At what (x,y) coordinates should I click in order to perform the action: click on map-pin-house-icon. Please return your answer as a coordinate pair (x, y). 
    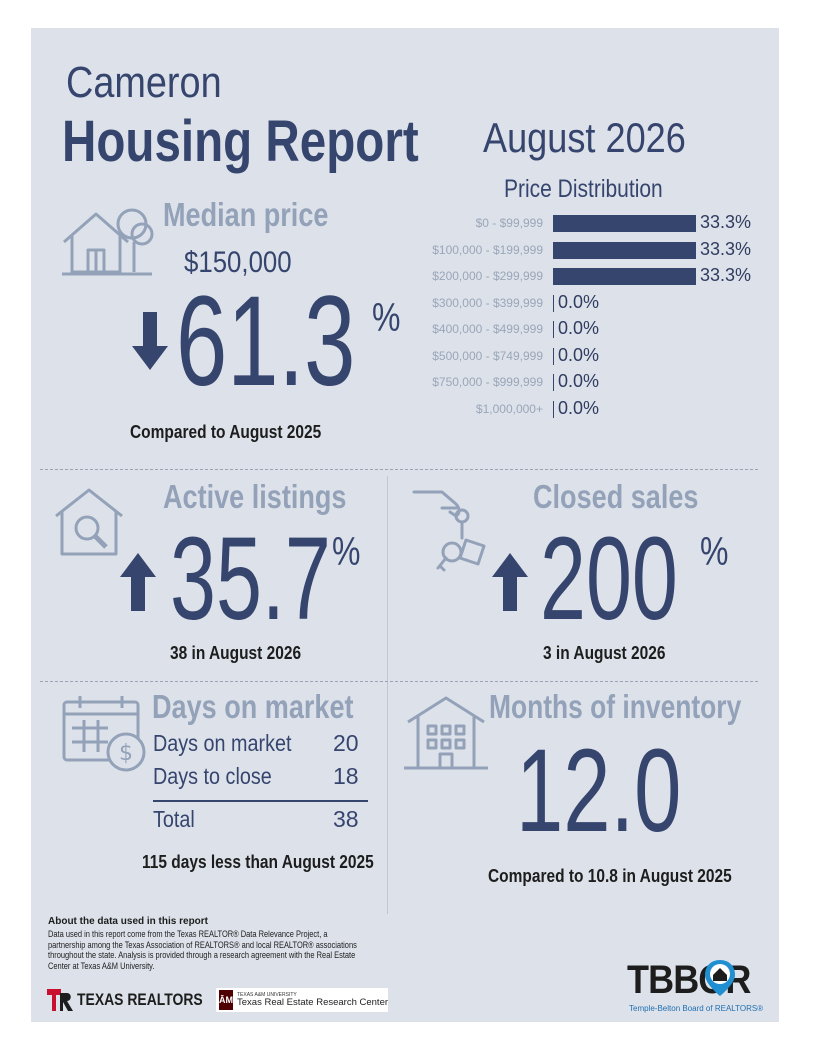
    Looking at the image, I should click on (720, 978).